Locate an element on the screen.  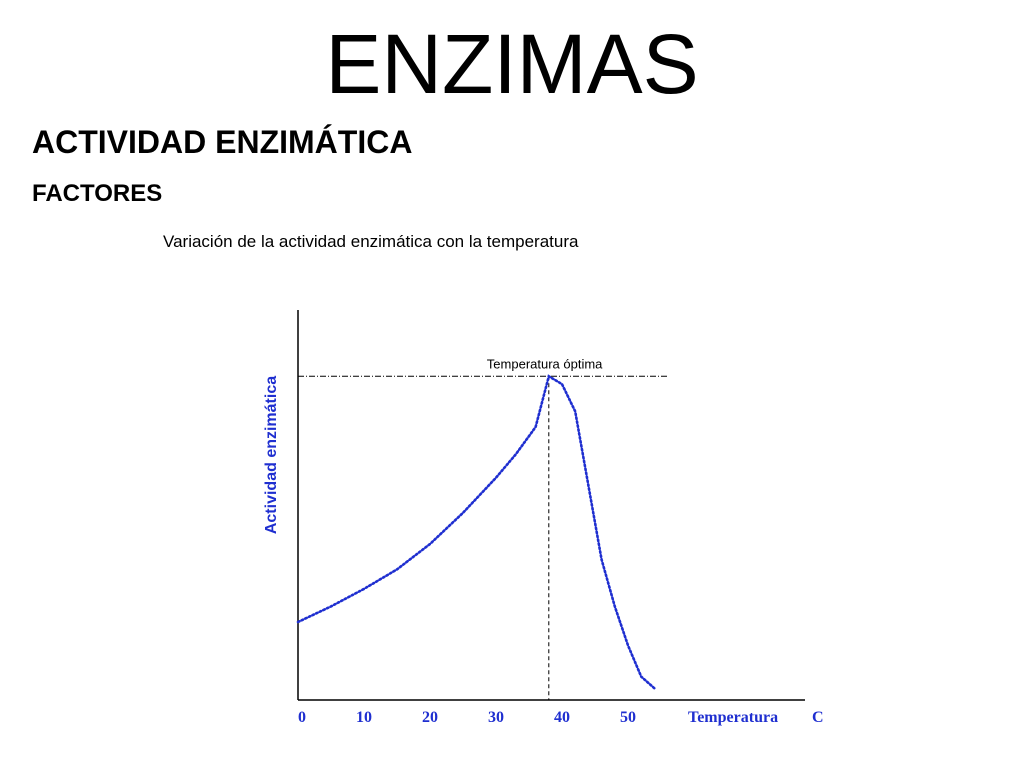
x-tick-label: 20 is located at coordinates (430, 717).